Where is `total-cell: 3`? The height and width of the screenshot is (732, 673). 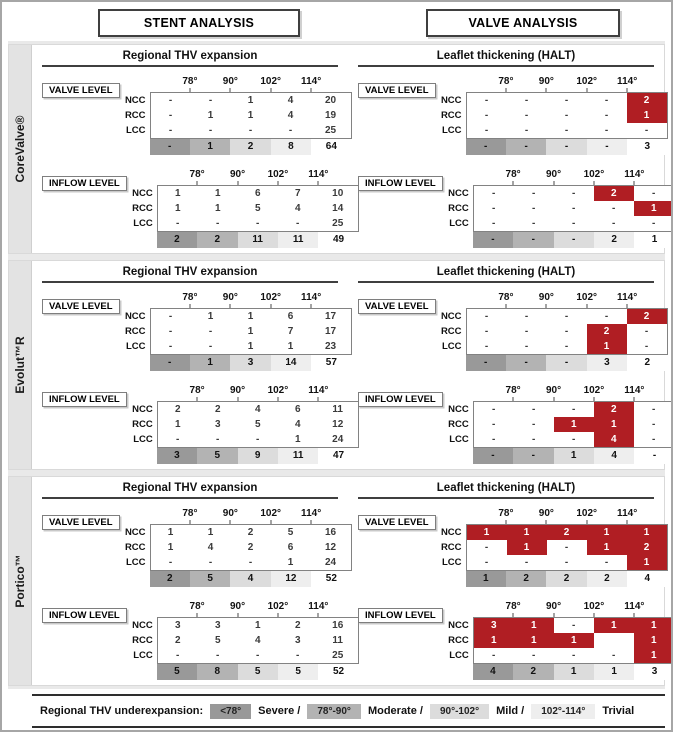 total-cell: 3 is located at coordinates (652, 672).